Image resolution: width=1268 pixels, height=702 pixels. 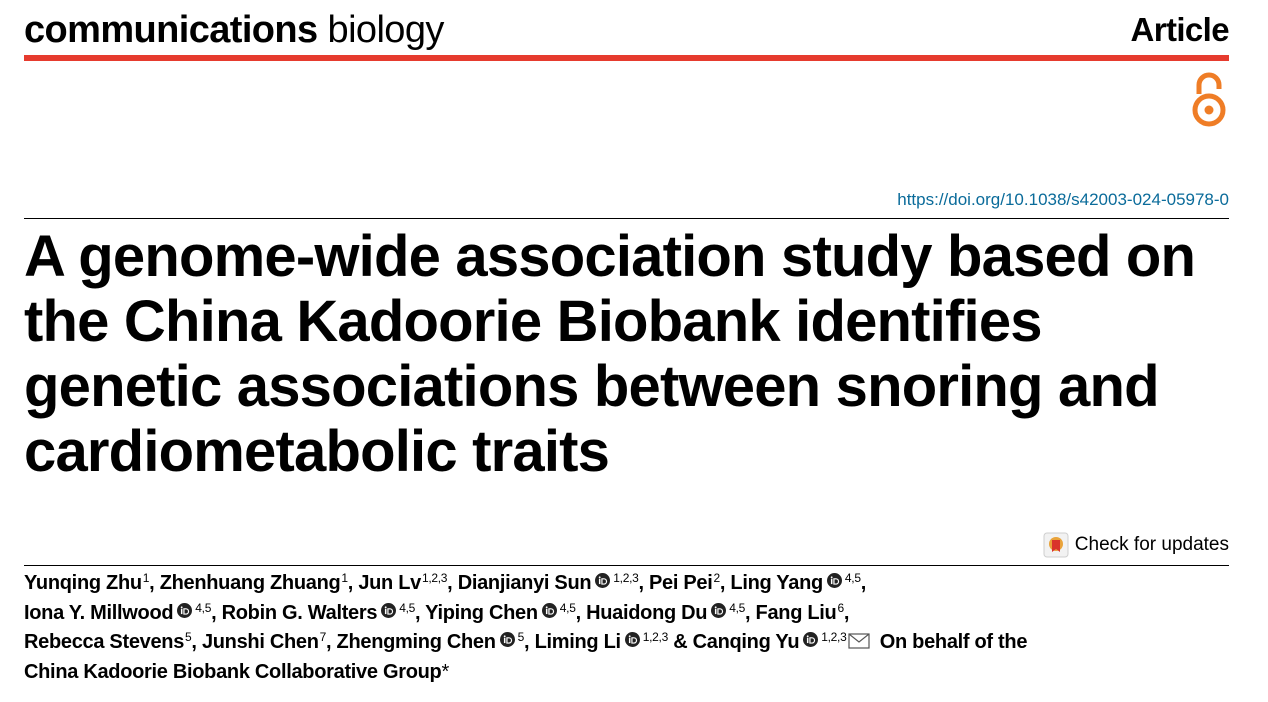 What do you see at coordinates (626, 218) in the screenshot?
I see `title-top-divider` at bounding box center [626, 218].